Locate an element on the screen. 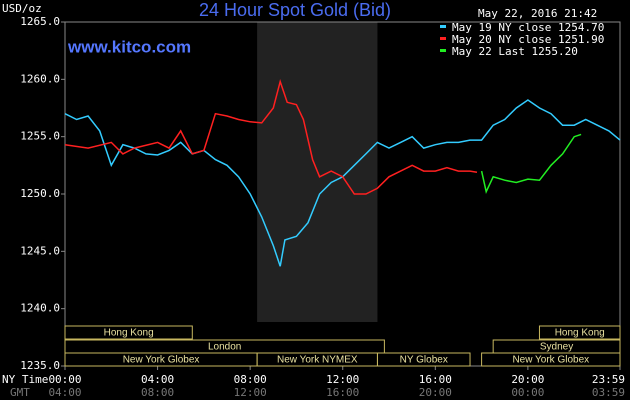 The width and height of the screenshot is (630, 400). x-tick-label: 04:00 is located at coordinates (157, 379).